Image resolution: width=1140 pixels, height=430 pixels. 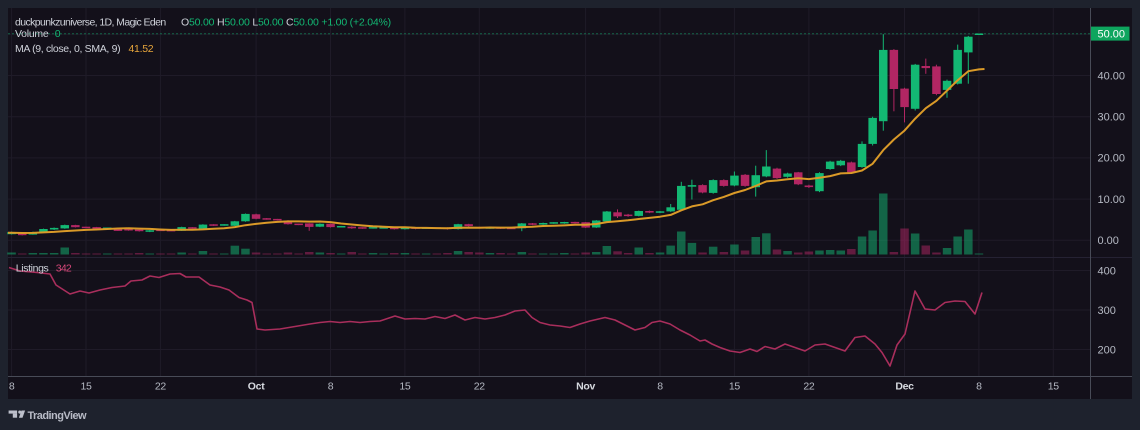 What do you see at coordinates (256, 387) in the screenshot?
I see `svg-text: Oct` at bounding box center [256, 387].